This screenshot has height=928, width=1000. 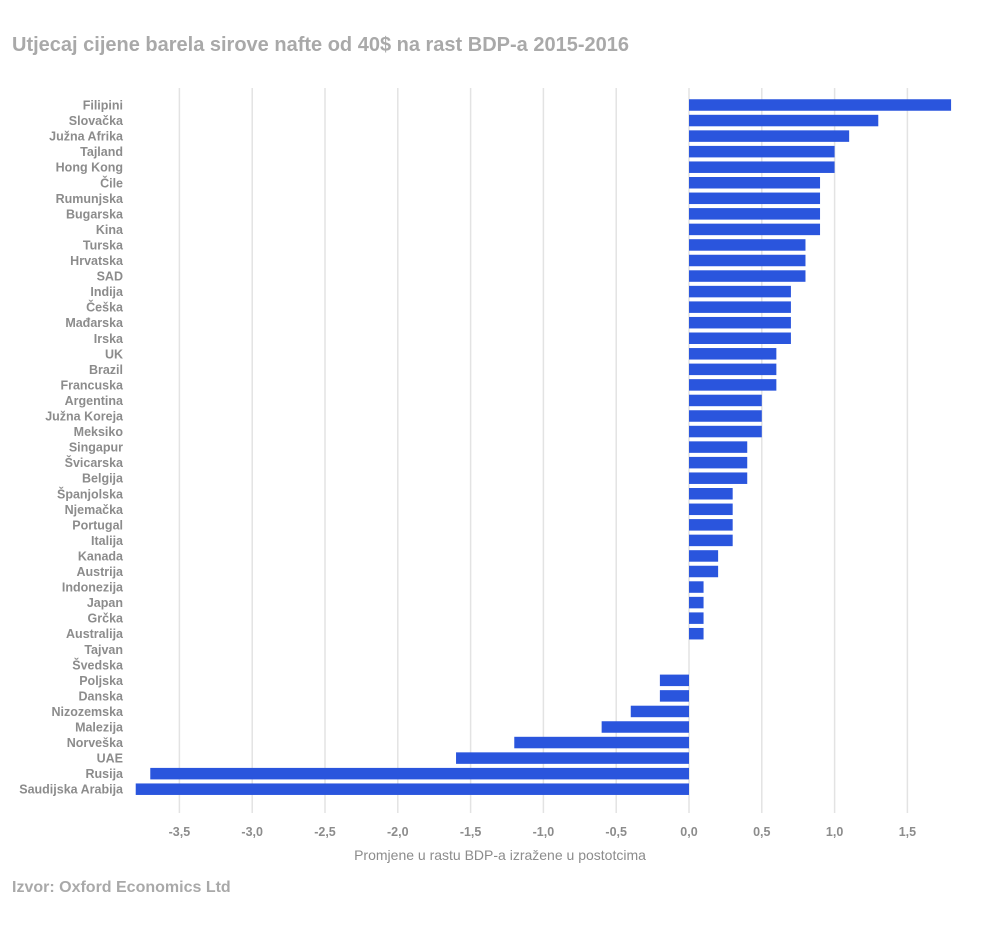 I want to click on x-tick-label: 0,5, so click(x=761, y=832).